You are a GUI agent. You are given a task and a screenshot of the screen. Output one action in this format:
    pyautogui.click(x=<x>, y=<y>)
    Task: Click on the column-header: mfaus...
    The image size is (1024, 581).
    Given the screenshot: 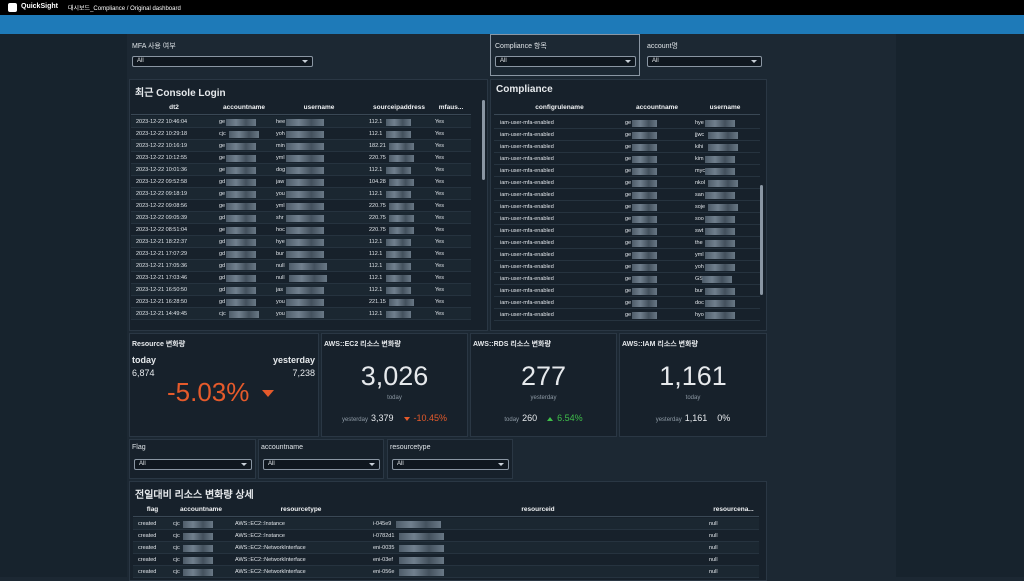 What is the action you would take?
    pyautogui.click(x=451, y=107)
    